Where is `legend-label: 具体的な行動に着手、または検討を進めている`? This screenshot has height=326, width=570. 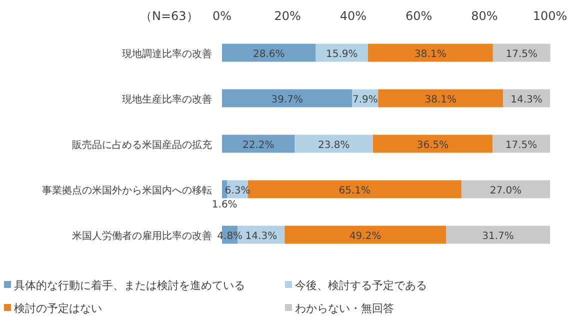 legend-label: 具体的な行動に着手、または検討を進めている is located at coordinates (129, 285).